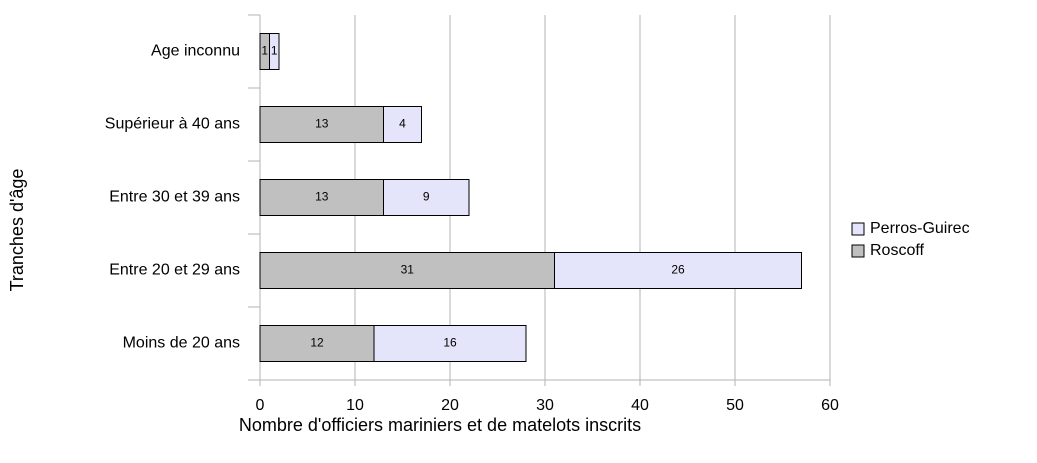 The image size is (1037, 463). I want to click on y-tick-label: Entre 30 et 39 ans, so click(174, 197).